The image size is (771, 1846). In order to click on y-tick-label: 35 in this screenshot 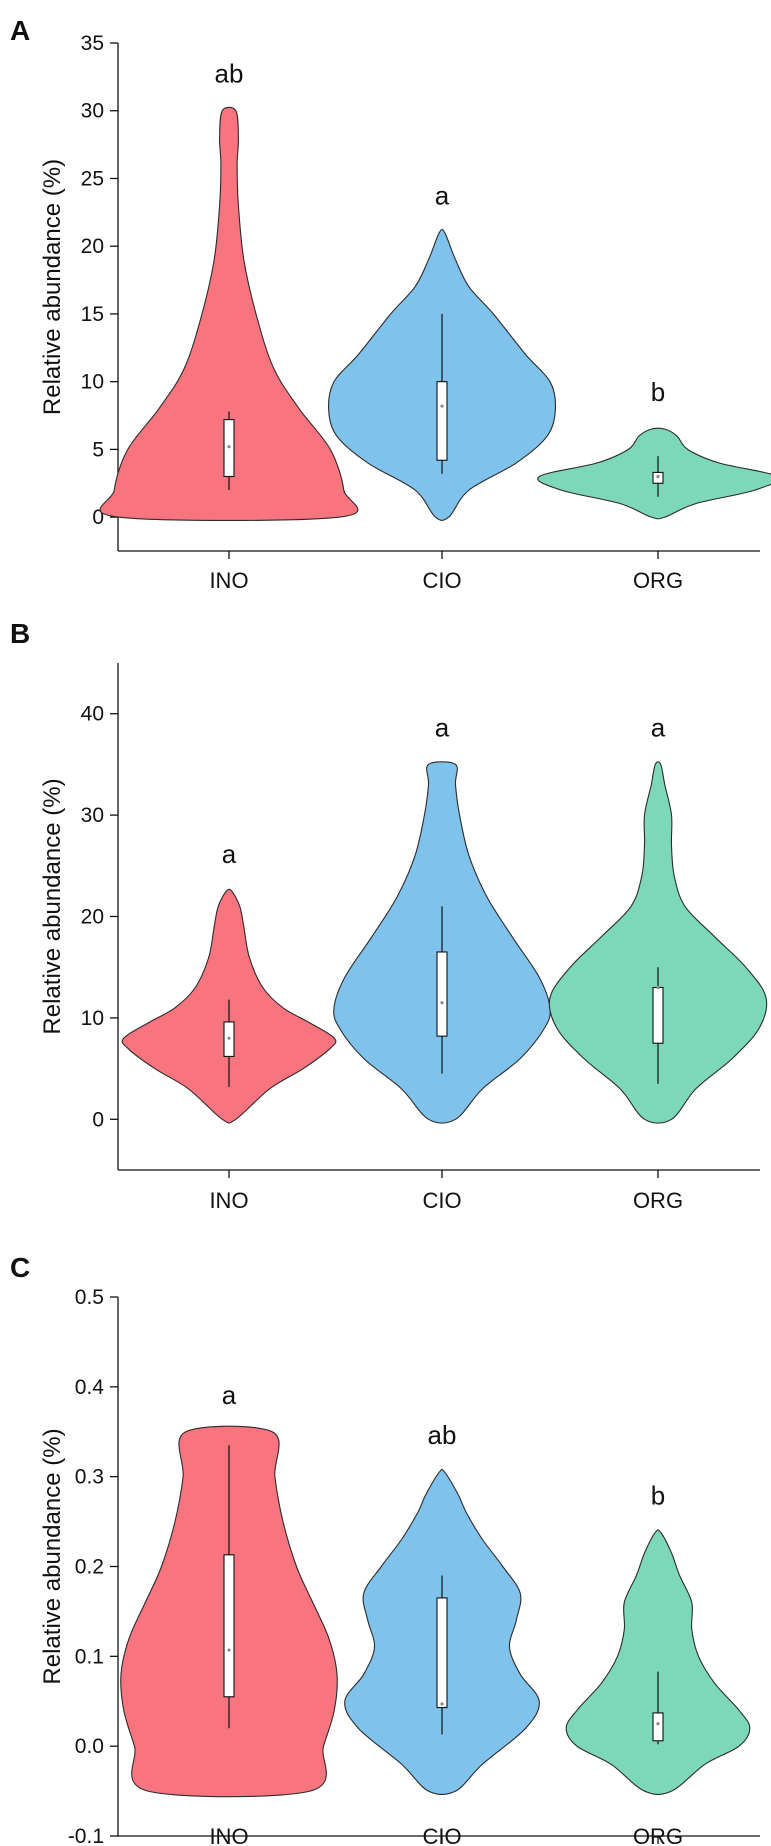, I will do `click(92, 43)`.